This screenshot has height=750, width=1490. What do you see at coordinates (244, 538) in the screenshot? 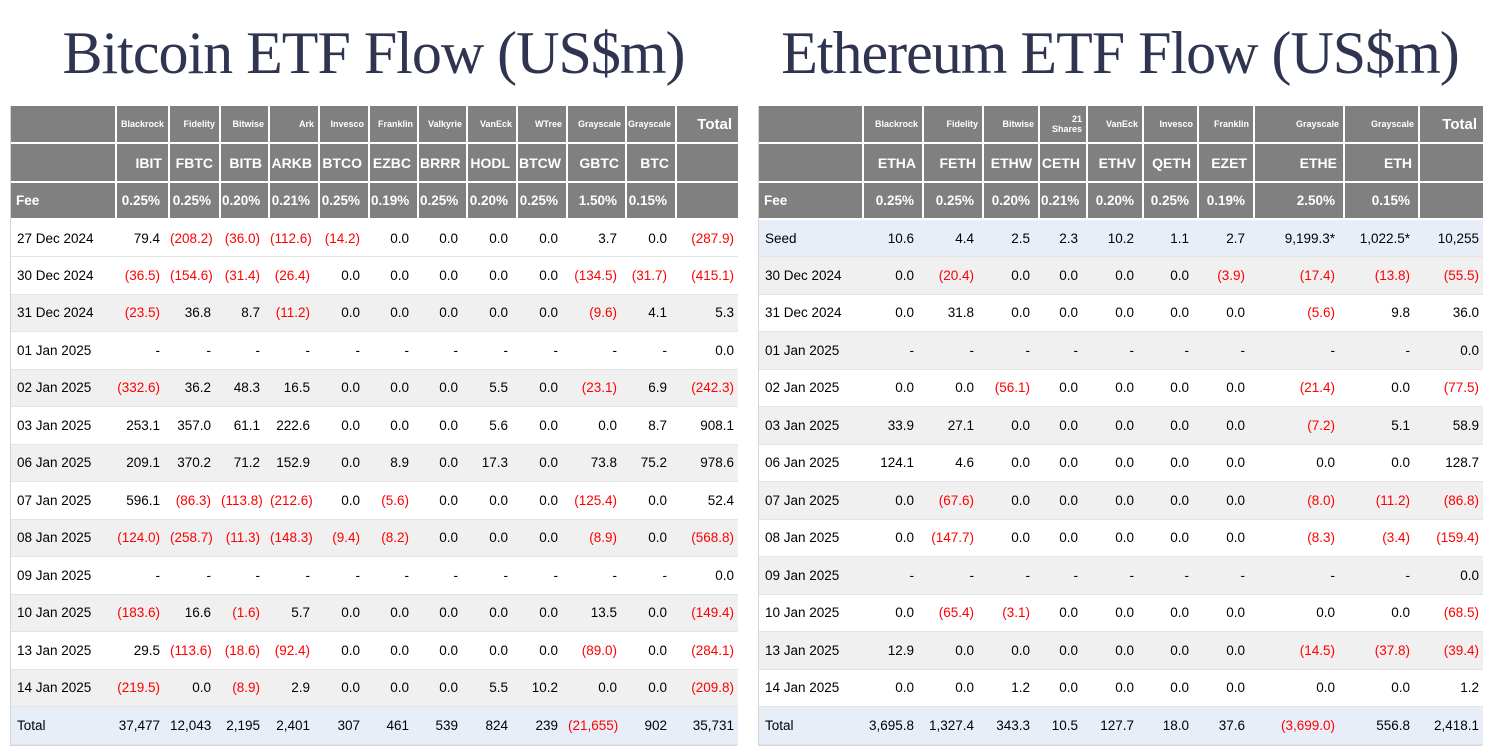
I see `value-cell: (11.3)` at bounding box center [244, 538].